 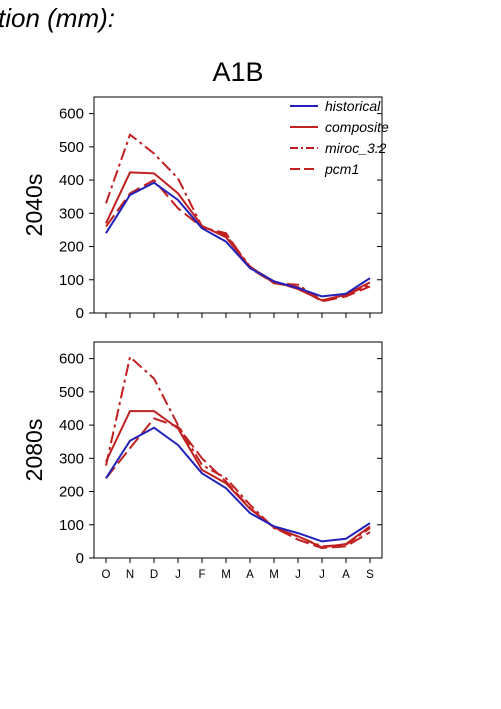 What do you see at coordinates (57, 18) in the screenshot?
I see `figure-header-text: tion (mm):` at bounding box center [57, 18].